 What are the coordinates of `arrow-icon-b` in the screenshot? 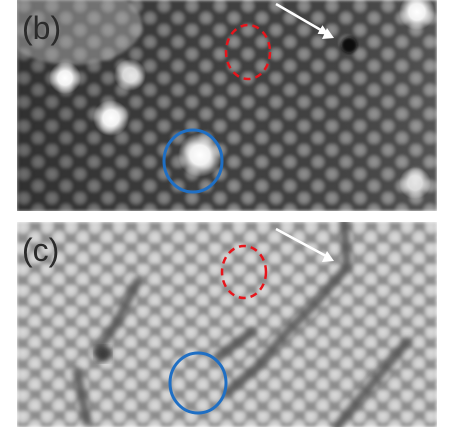 It's located at (302, 18).